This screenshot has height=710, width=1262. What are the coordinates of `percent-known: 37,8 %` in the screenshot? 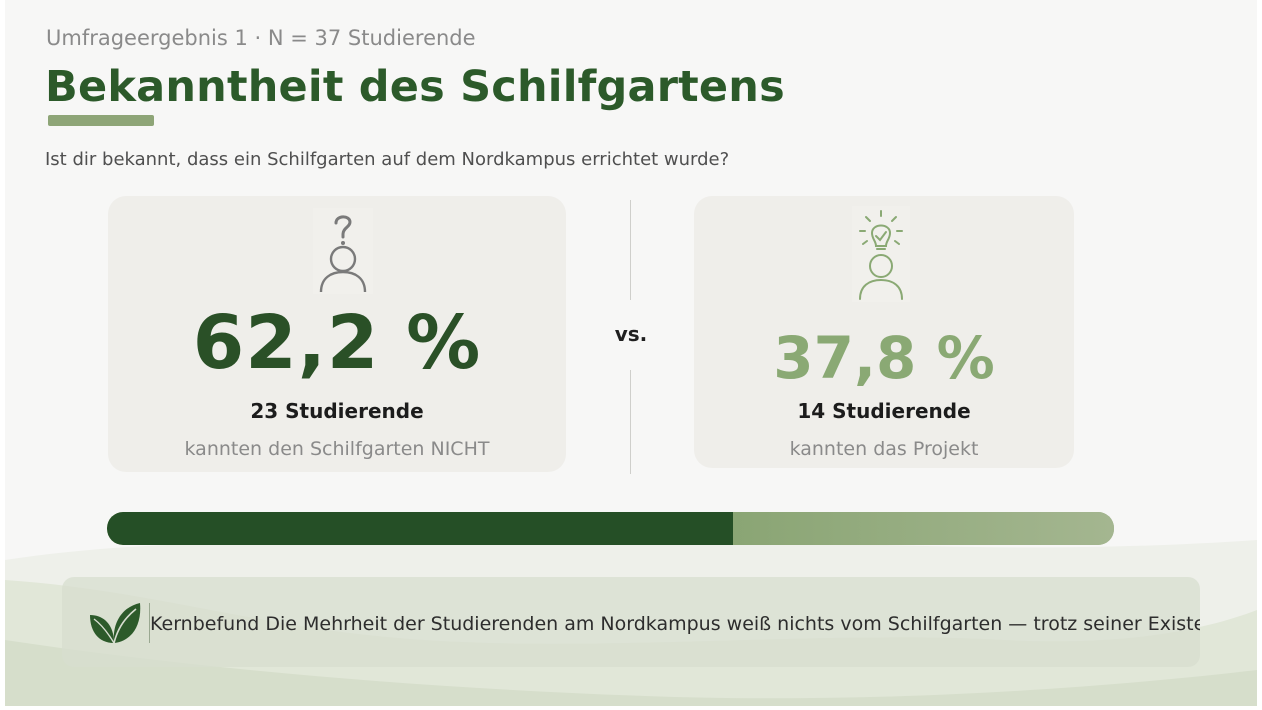 It's located at (884, 358).